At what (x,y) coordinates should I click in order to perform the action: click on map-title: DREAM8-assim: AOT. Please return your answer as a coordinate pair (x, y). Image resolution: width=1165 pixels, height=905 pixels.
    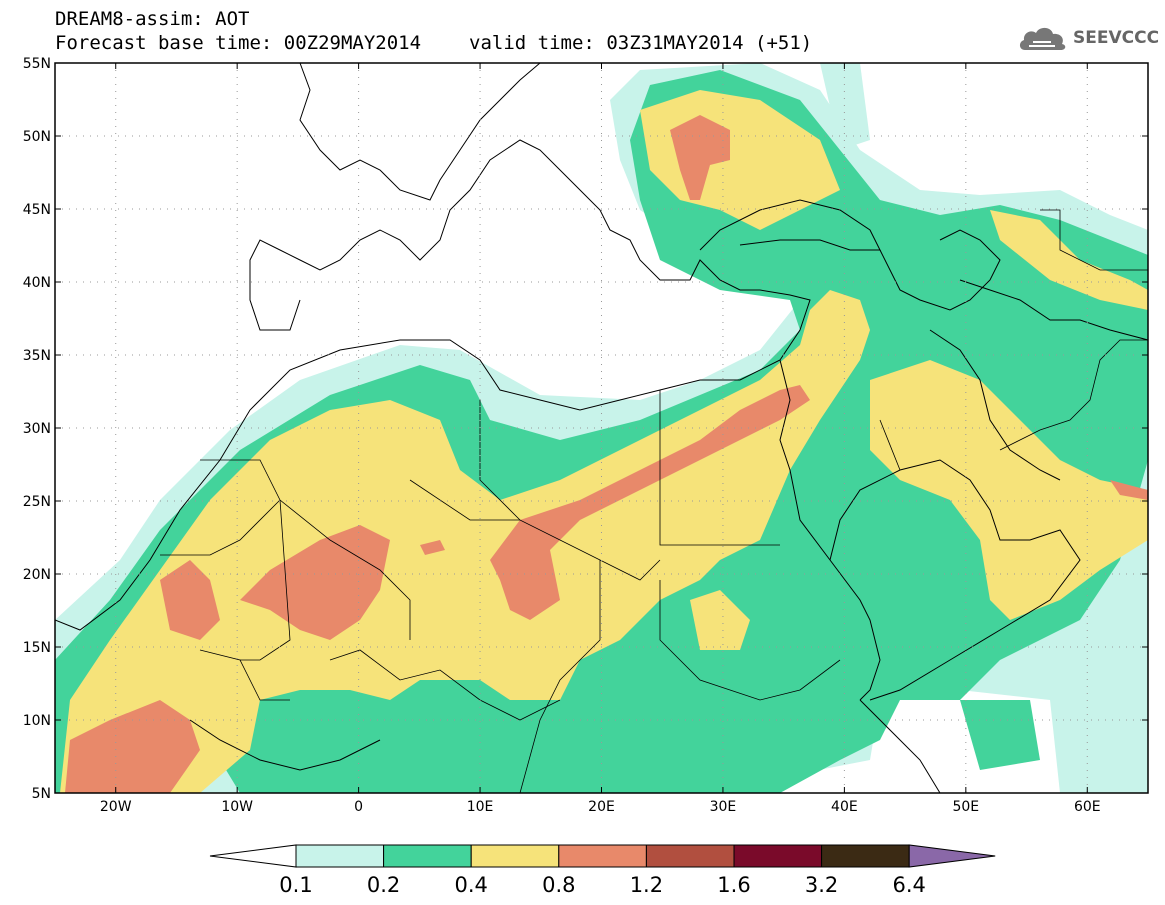
    Looking at the image, I should click on (152, 19).